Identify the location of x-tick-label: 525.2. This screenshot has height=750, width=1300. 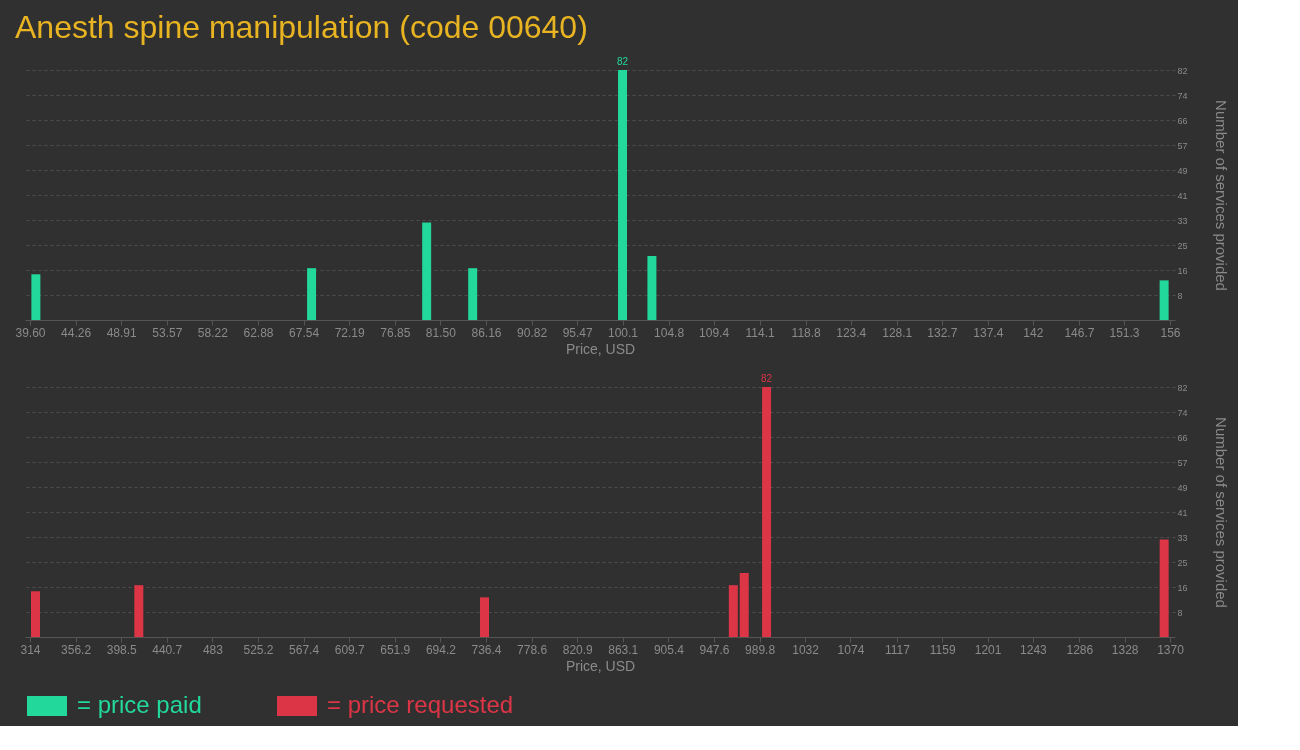
(258, 649).